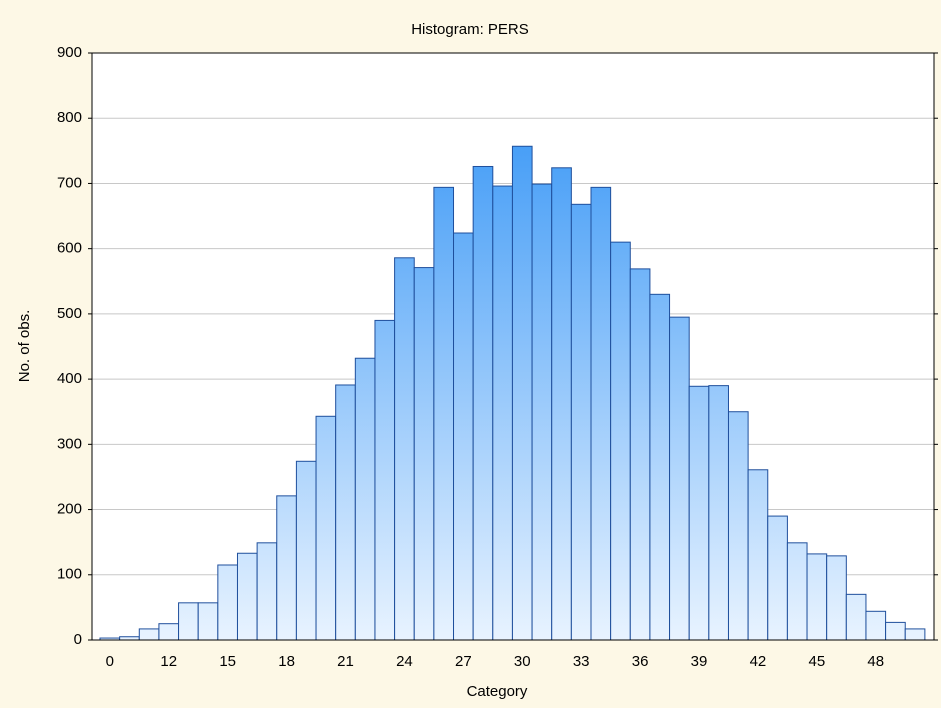  What do you see at coordinates (875, 661) in the screenshot?
I see `x-tick-label: 48` at bounding box center [875, 661].